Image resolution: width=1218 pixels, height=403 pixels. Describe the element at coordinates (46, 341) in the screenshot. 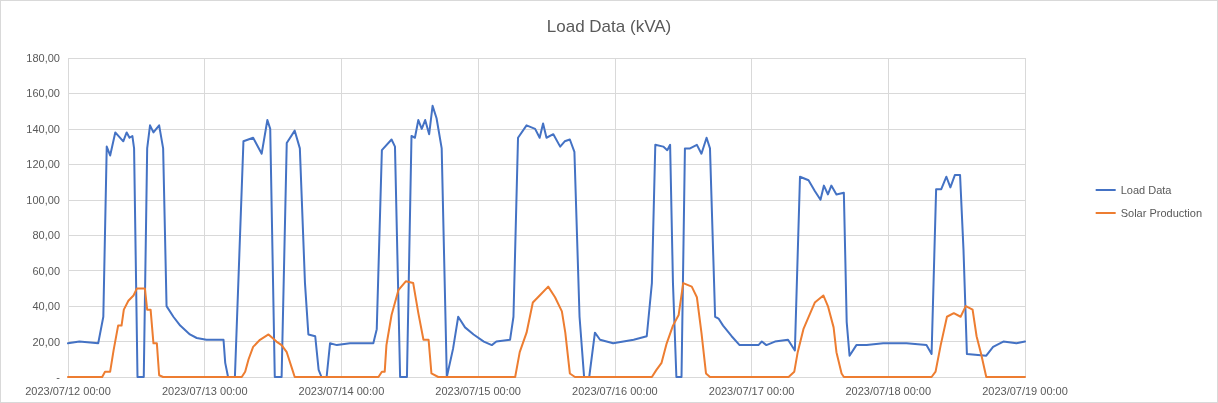

I see `y-tick-label: 20,00` at that location.